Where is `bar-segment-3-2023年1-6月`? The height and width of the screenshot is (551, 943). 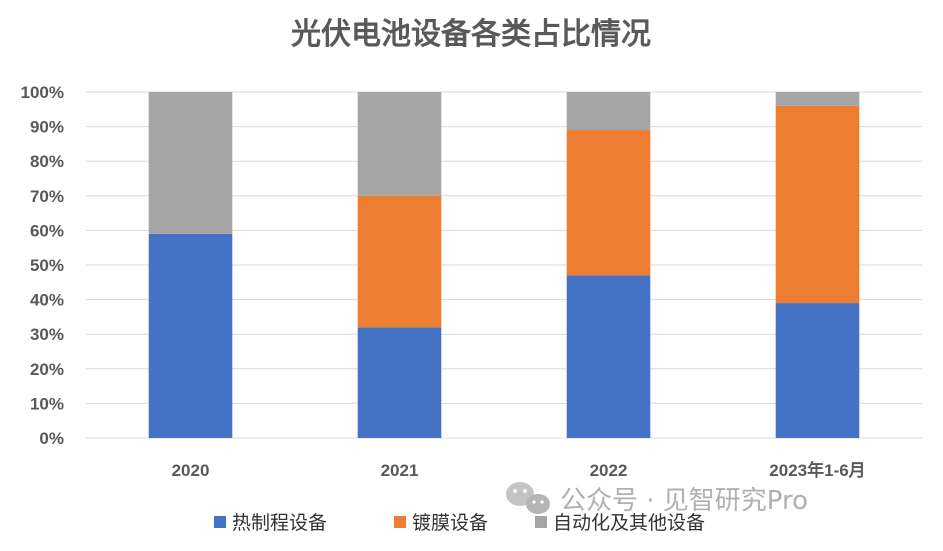
bar-segment-3-2023年1-6月 is located at coordinates (817, 99).